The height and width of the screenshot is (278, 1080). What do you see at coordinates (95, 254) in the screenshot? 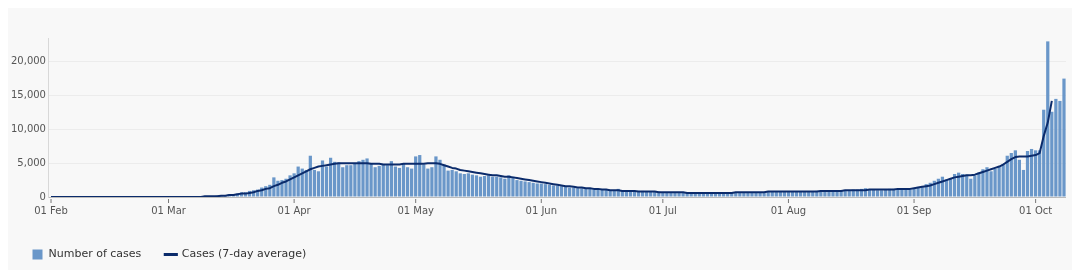
I see `legend-label: Number of cases` at bounding box center [95, 254].